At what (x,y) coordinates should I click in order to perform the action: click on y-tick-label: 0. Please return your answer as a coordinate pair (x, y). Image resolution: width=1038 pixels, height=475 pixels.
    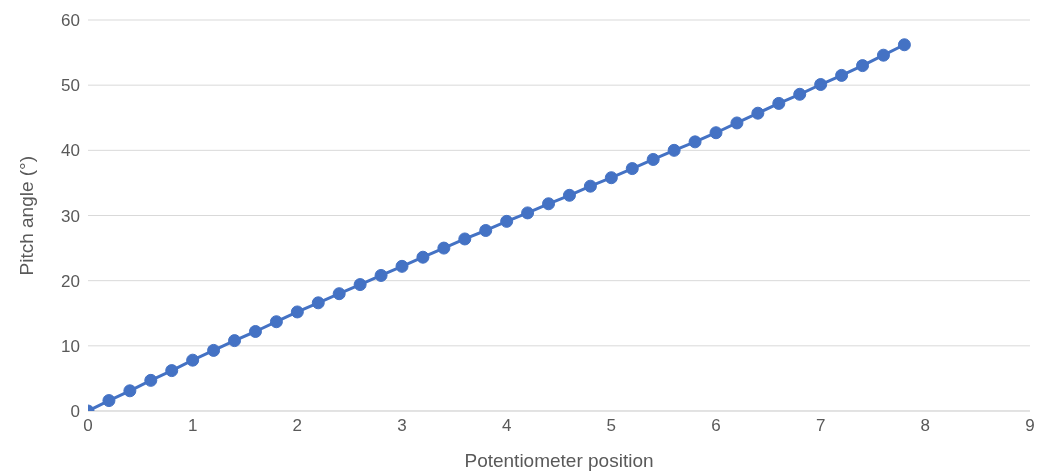
    Looking at the image, I should click on (75, 412).